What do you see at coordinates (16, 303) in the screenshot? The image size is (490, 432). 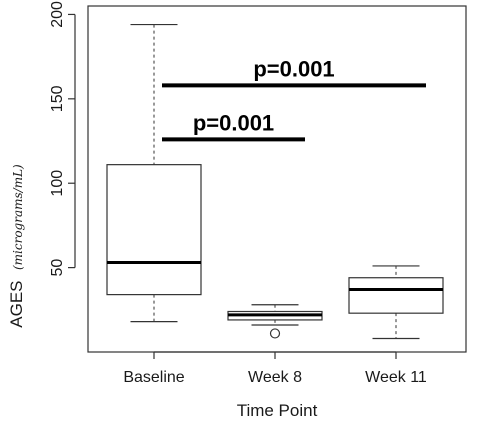 I see `y-axis-label: AGES` at bounding box center [16, 303].